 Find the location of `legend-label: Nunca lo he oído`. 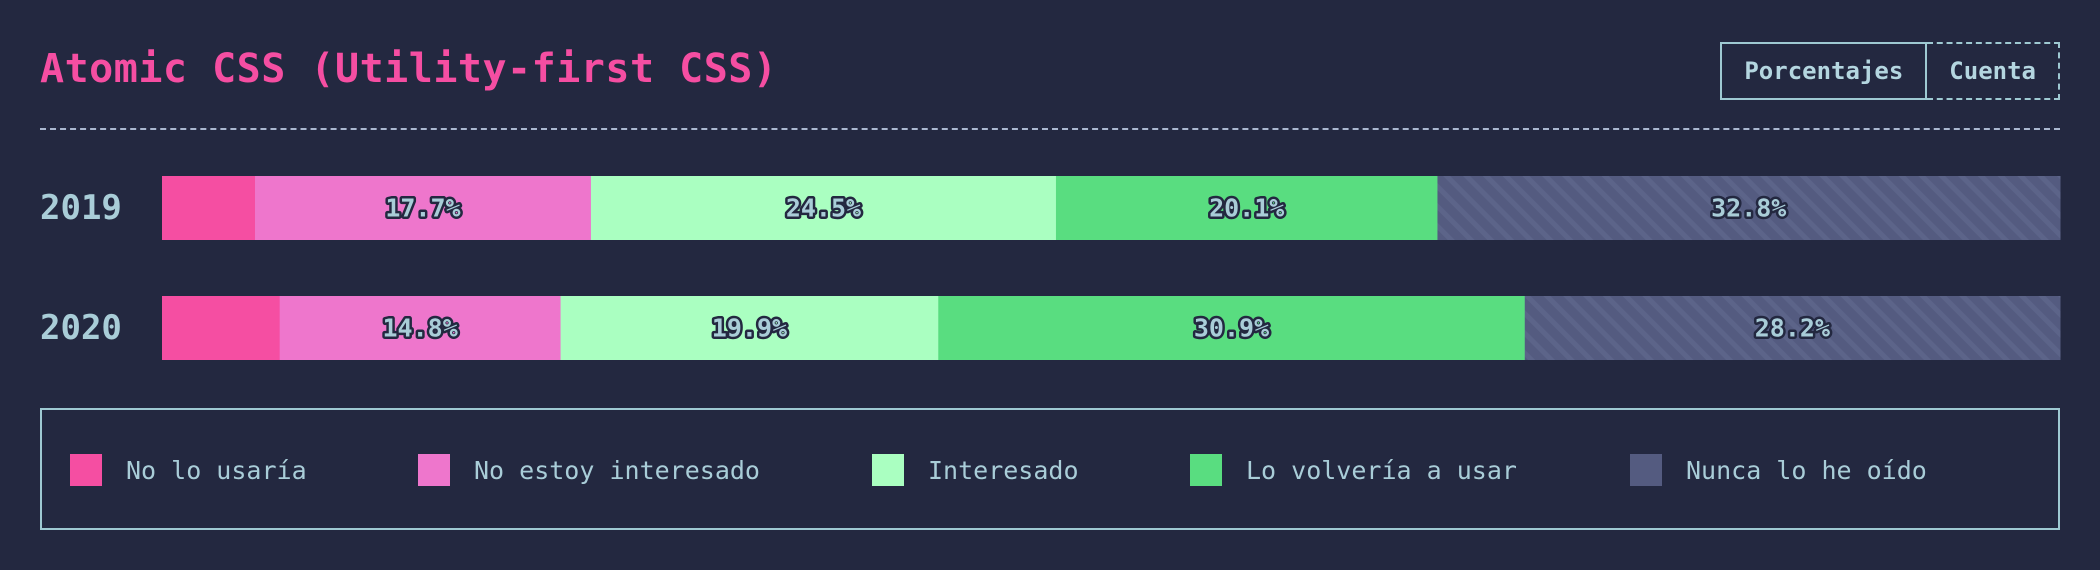

legend-label: Nunca lo he oído is located at coordinates (1806, 470).